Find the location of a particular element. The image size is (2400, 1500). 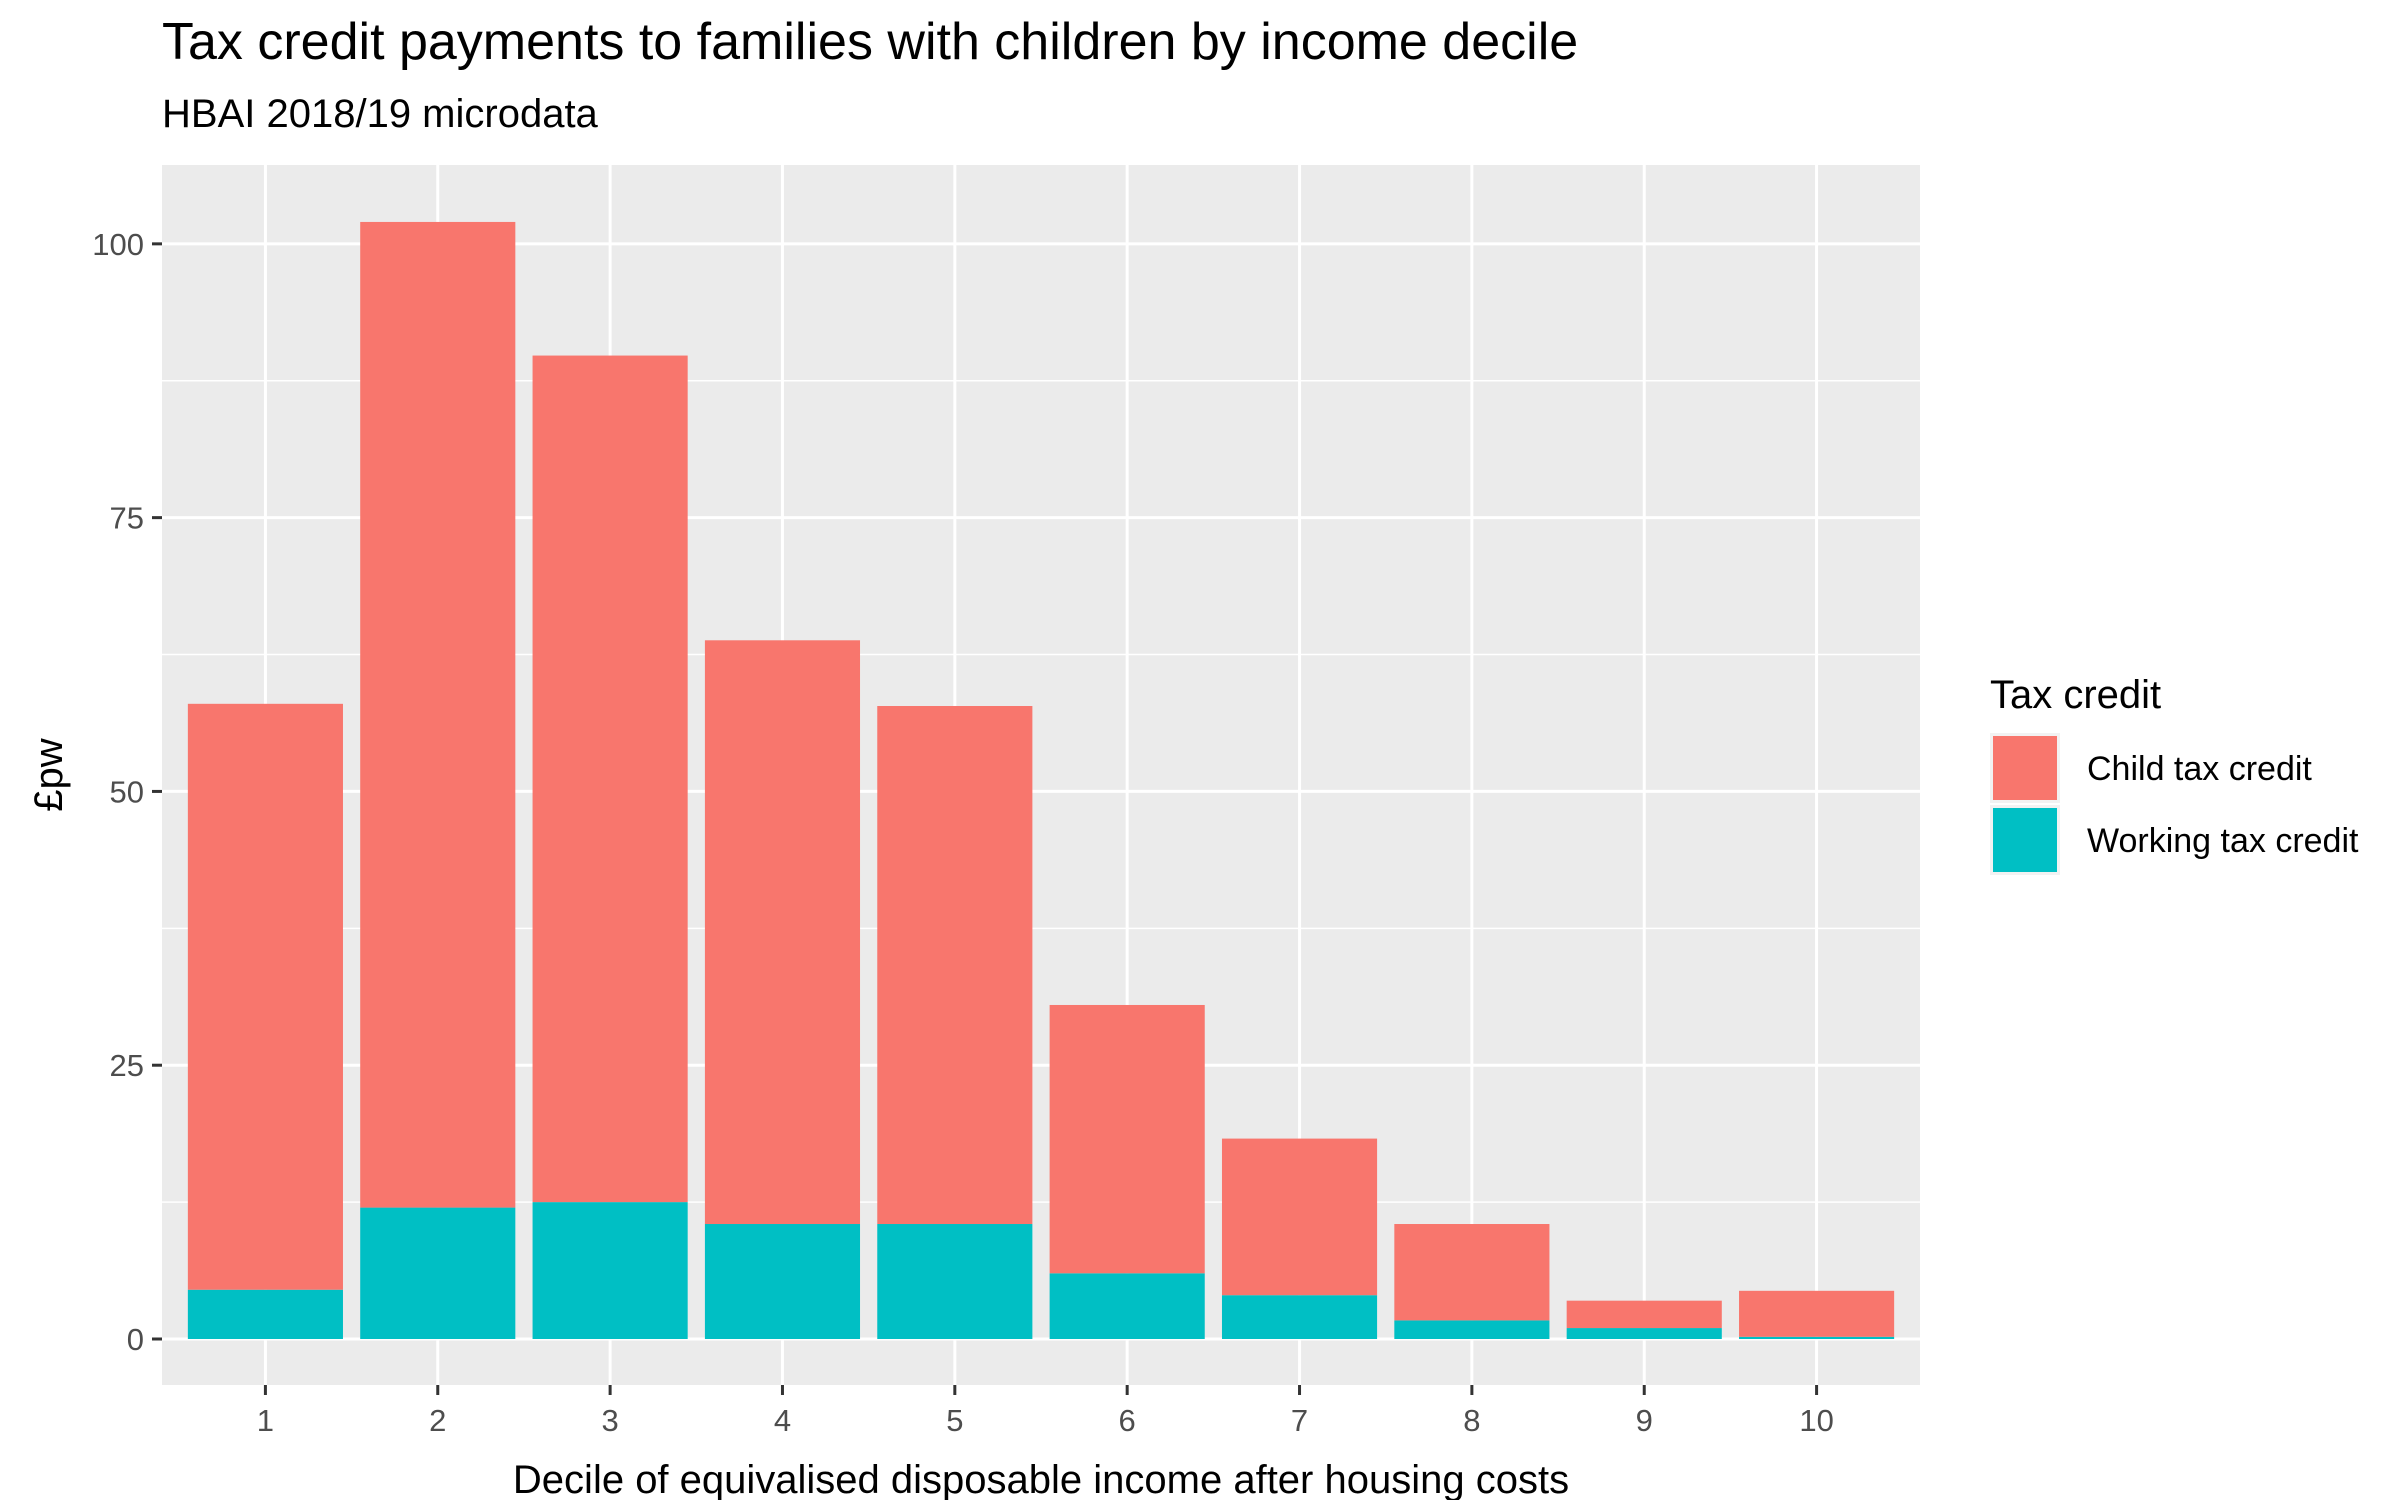

y-axis: 0 25 50 75 100 is located at coordinates (127, 792).